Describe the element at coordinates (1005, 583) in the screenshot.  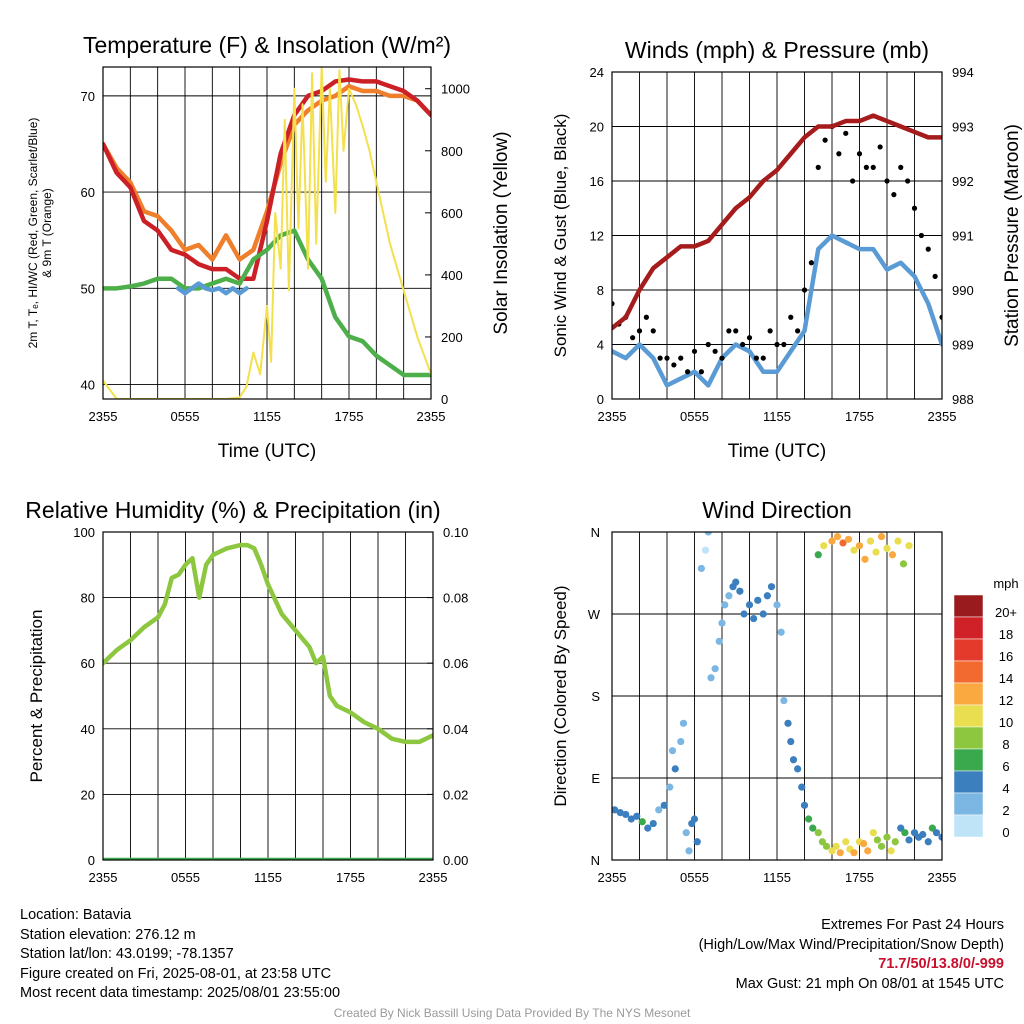
I see `legend-title: mph` at that location.